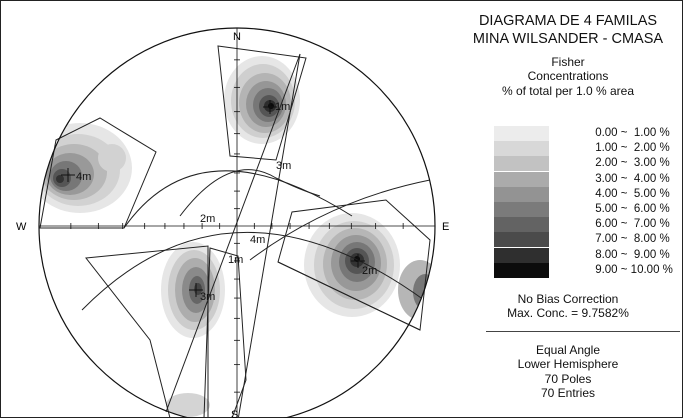 The height and width of the screenshot is (418, 683). Describe the element at coordinates (568, 393) in the screenshot. I see `entries-label: 70 Entries` at that location.